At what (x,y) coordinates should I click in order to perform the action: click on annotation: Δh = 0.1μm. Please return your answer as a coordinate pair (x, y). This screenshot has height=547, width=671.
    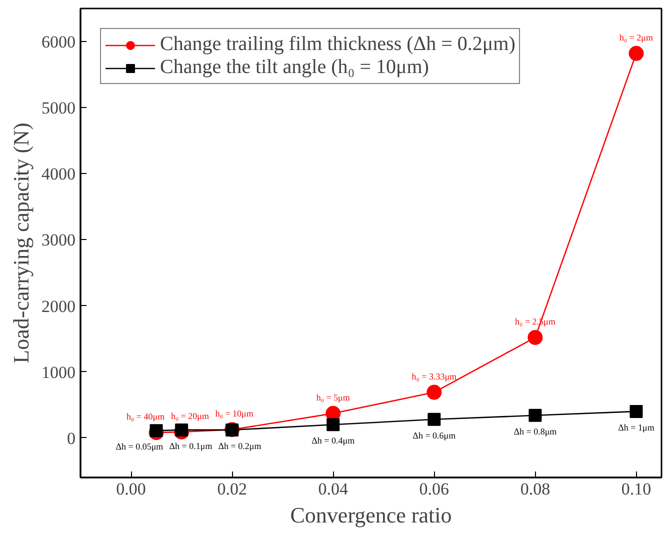
    Looking at the image, I should click on (190, 445).